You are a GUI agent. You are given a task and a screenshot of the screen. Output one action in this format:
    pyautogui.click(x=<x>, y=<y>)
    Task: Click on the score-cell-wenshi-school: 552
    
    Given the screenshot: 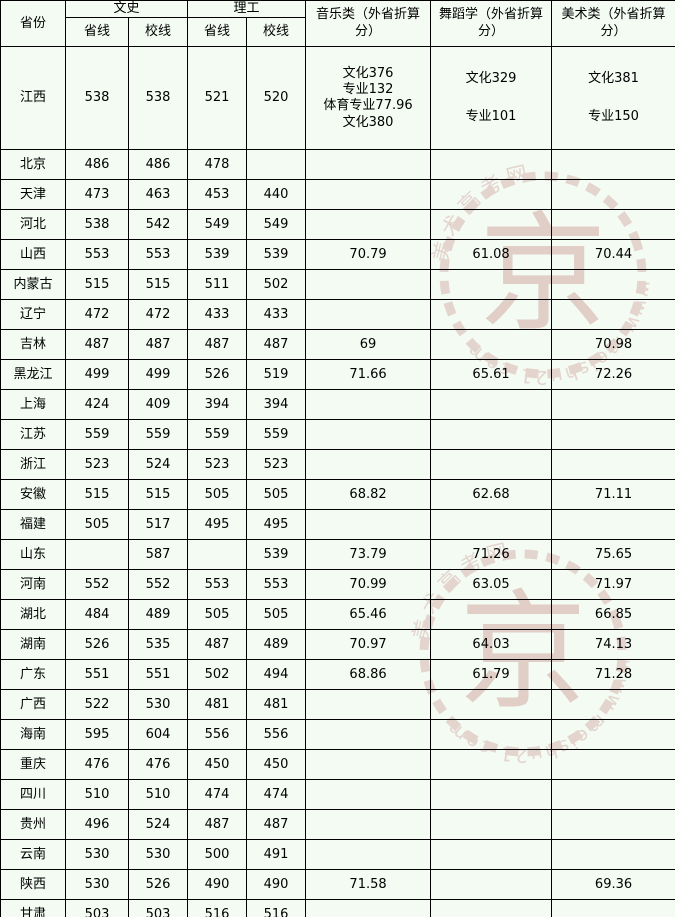 What is the action you would take?
    pyautogui.click(x=158, y=585)
    